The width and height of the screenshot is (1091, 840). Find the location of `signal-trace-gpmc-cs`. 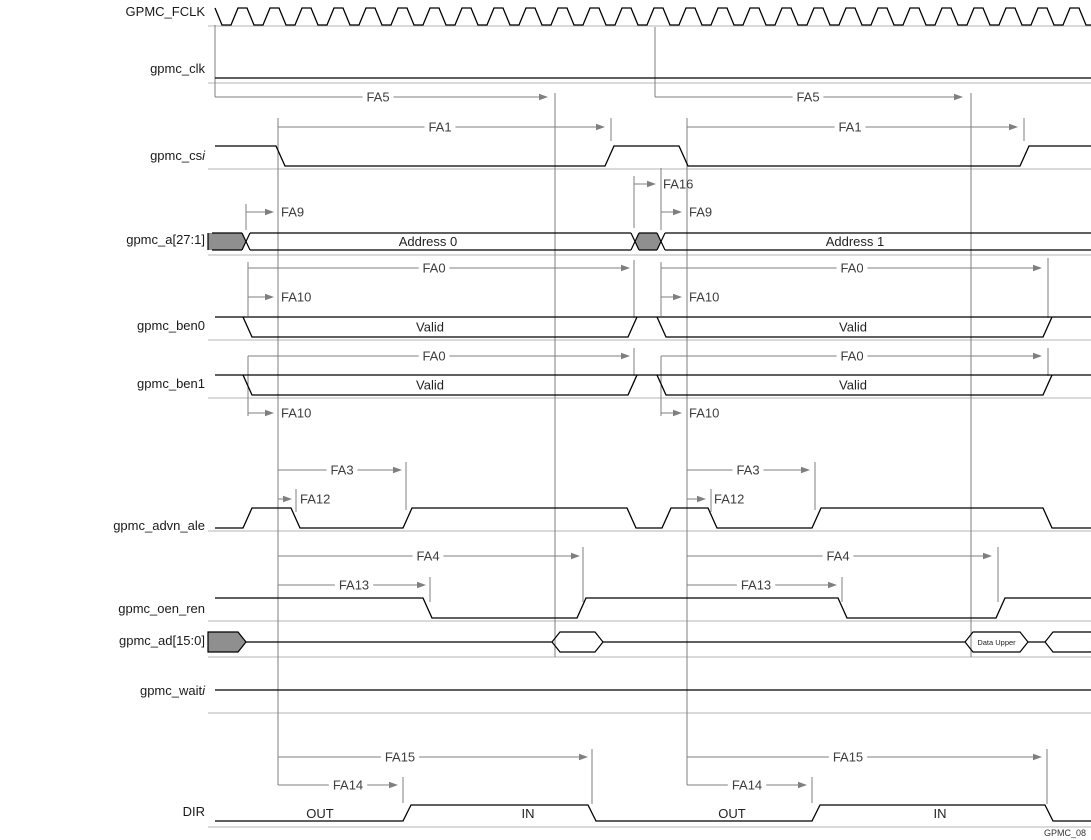

signal-trace-gpmc-cs is located at coordinates (653, 156).